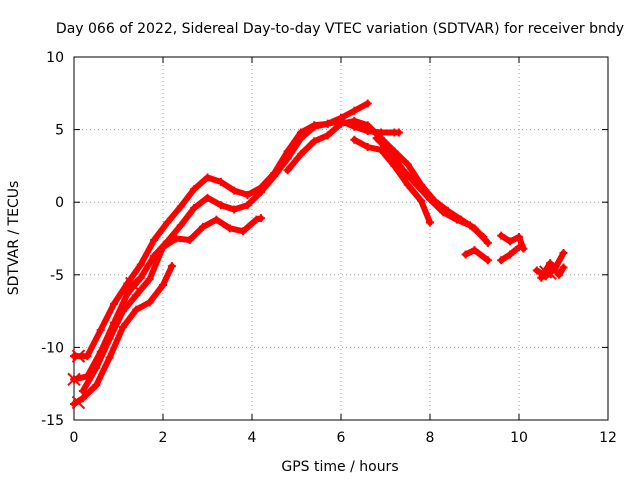 This screenshot has height=480, width=640. What do you see at coordinates (252, 438) in the screenshot?
I see `x-tick-label: 4` at bounding box center [252, 438].